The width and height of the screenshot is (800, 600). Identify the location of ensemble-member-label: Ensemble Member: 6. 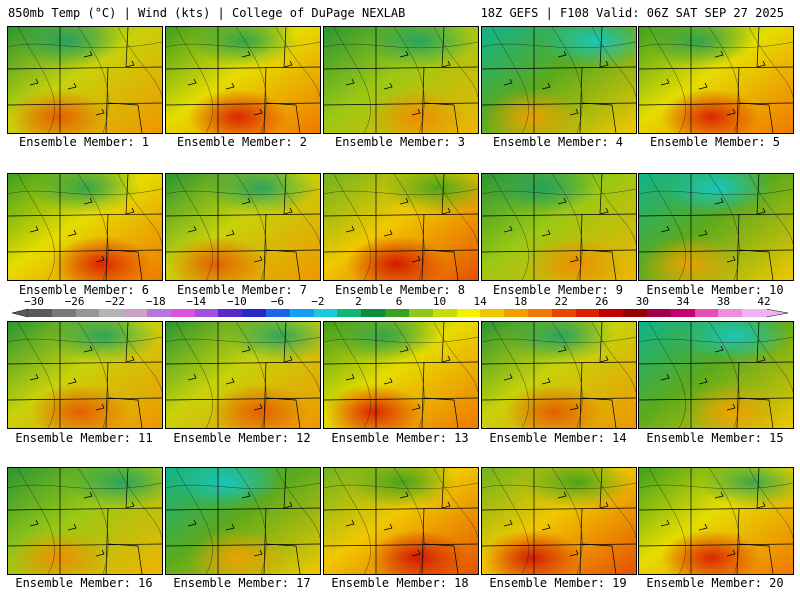
(84, 290).